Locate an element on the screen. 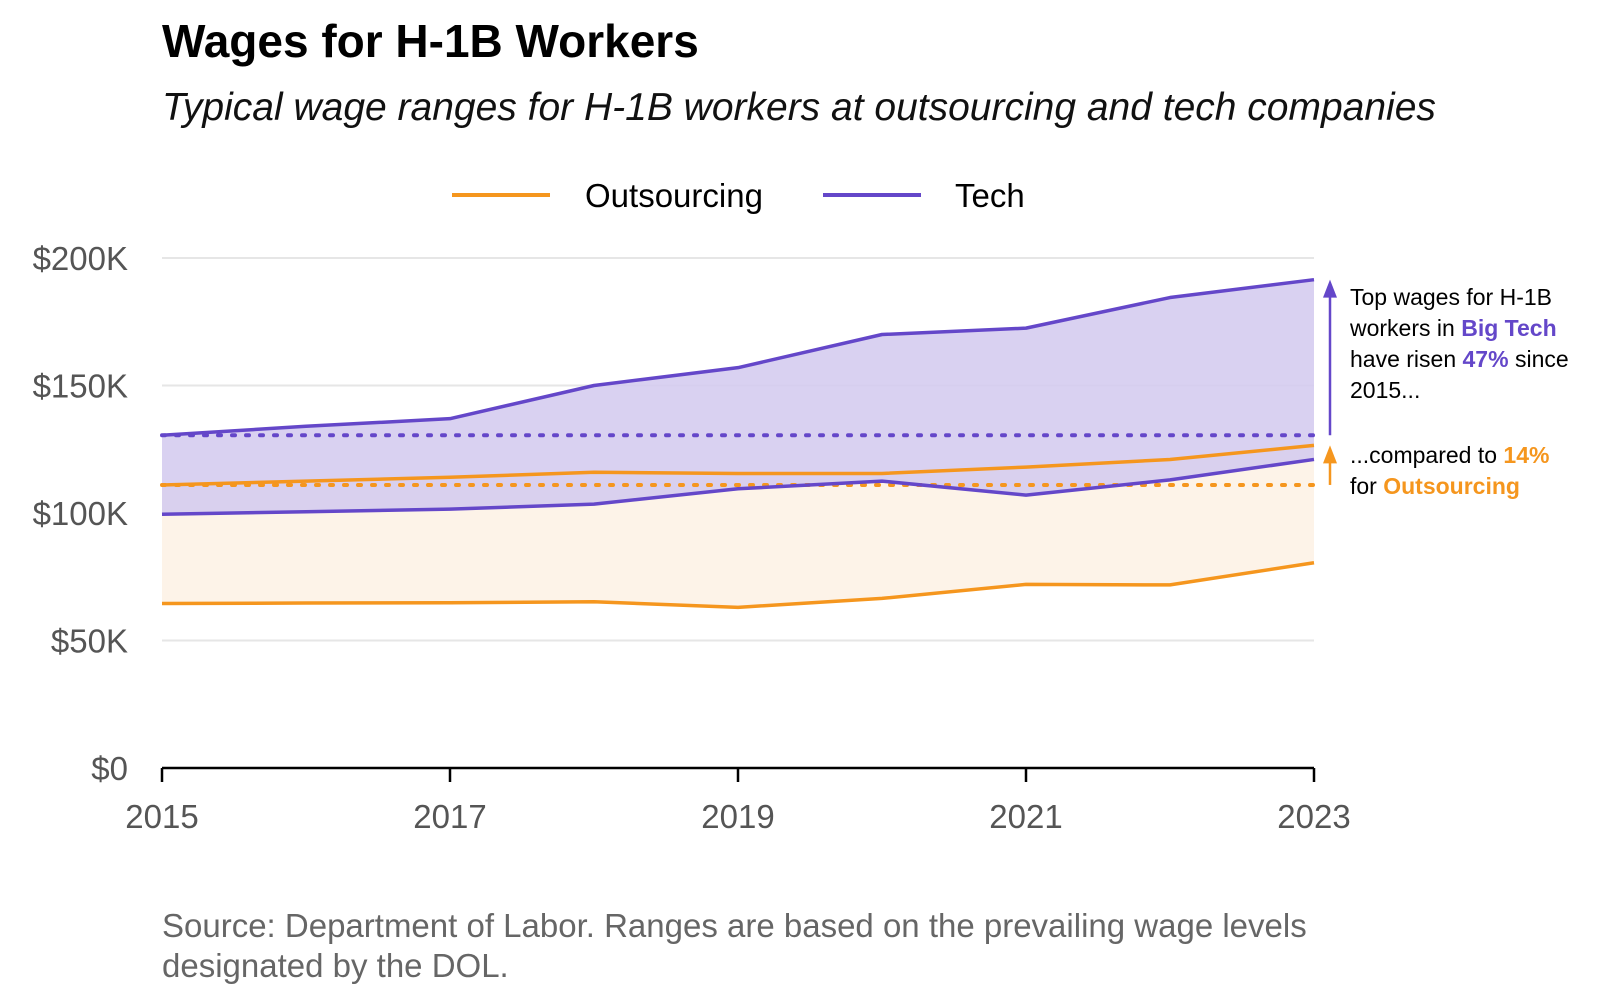 This screenshot has height=1004, width=1614. x-tick-label: 2017 is located at coordinates (449, 816).